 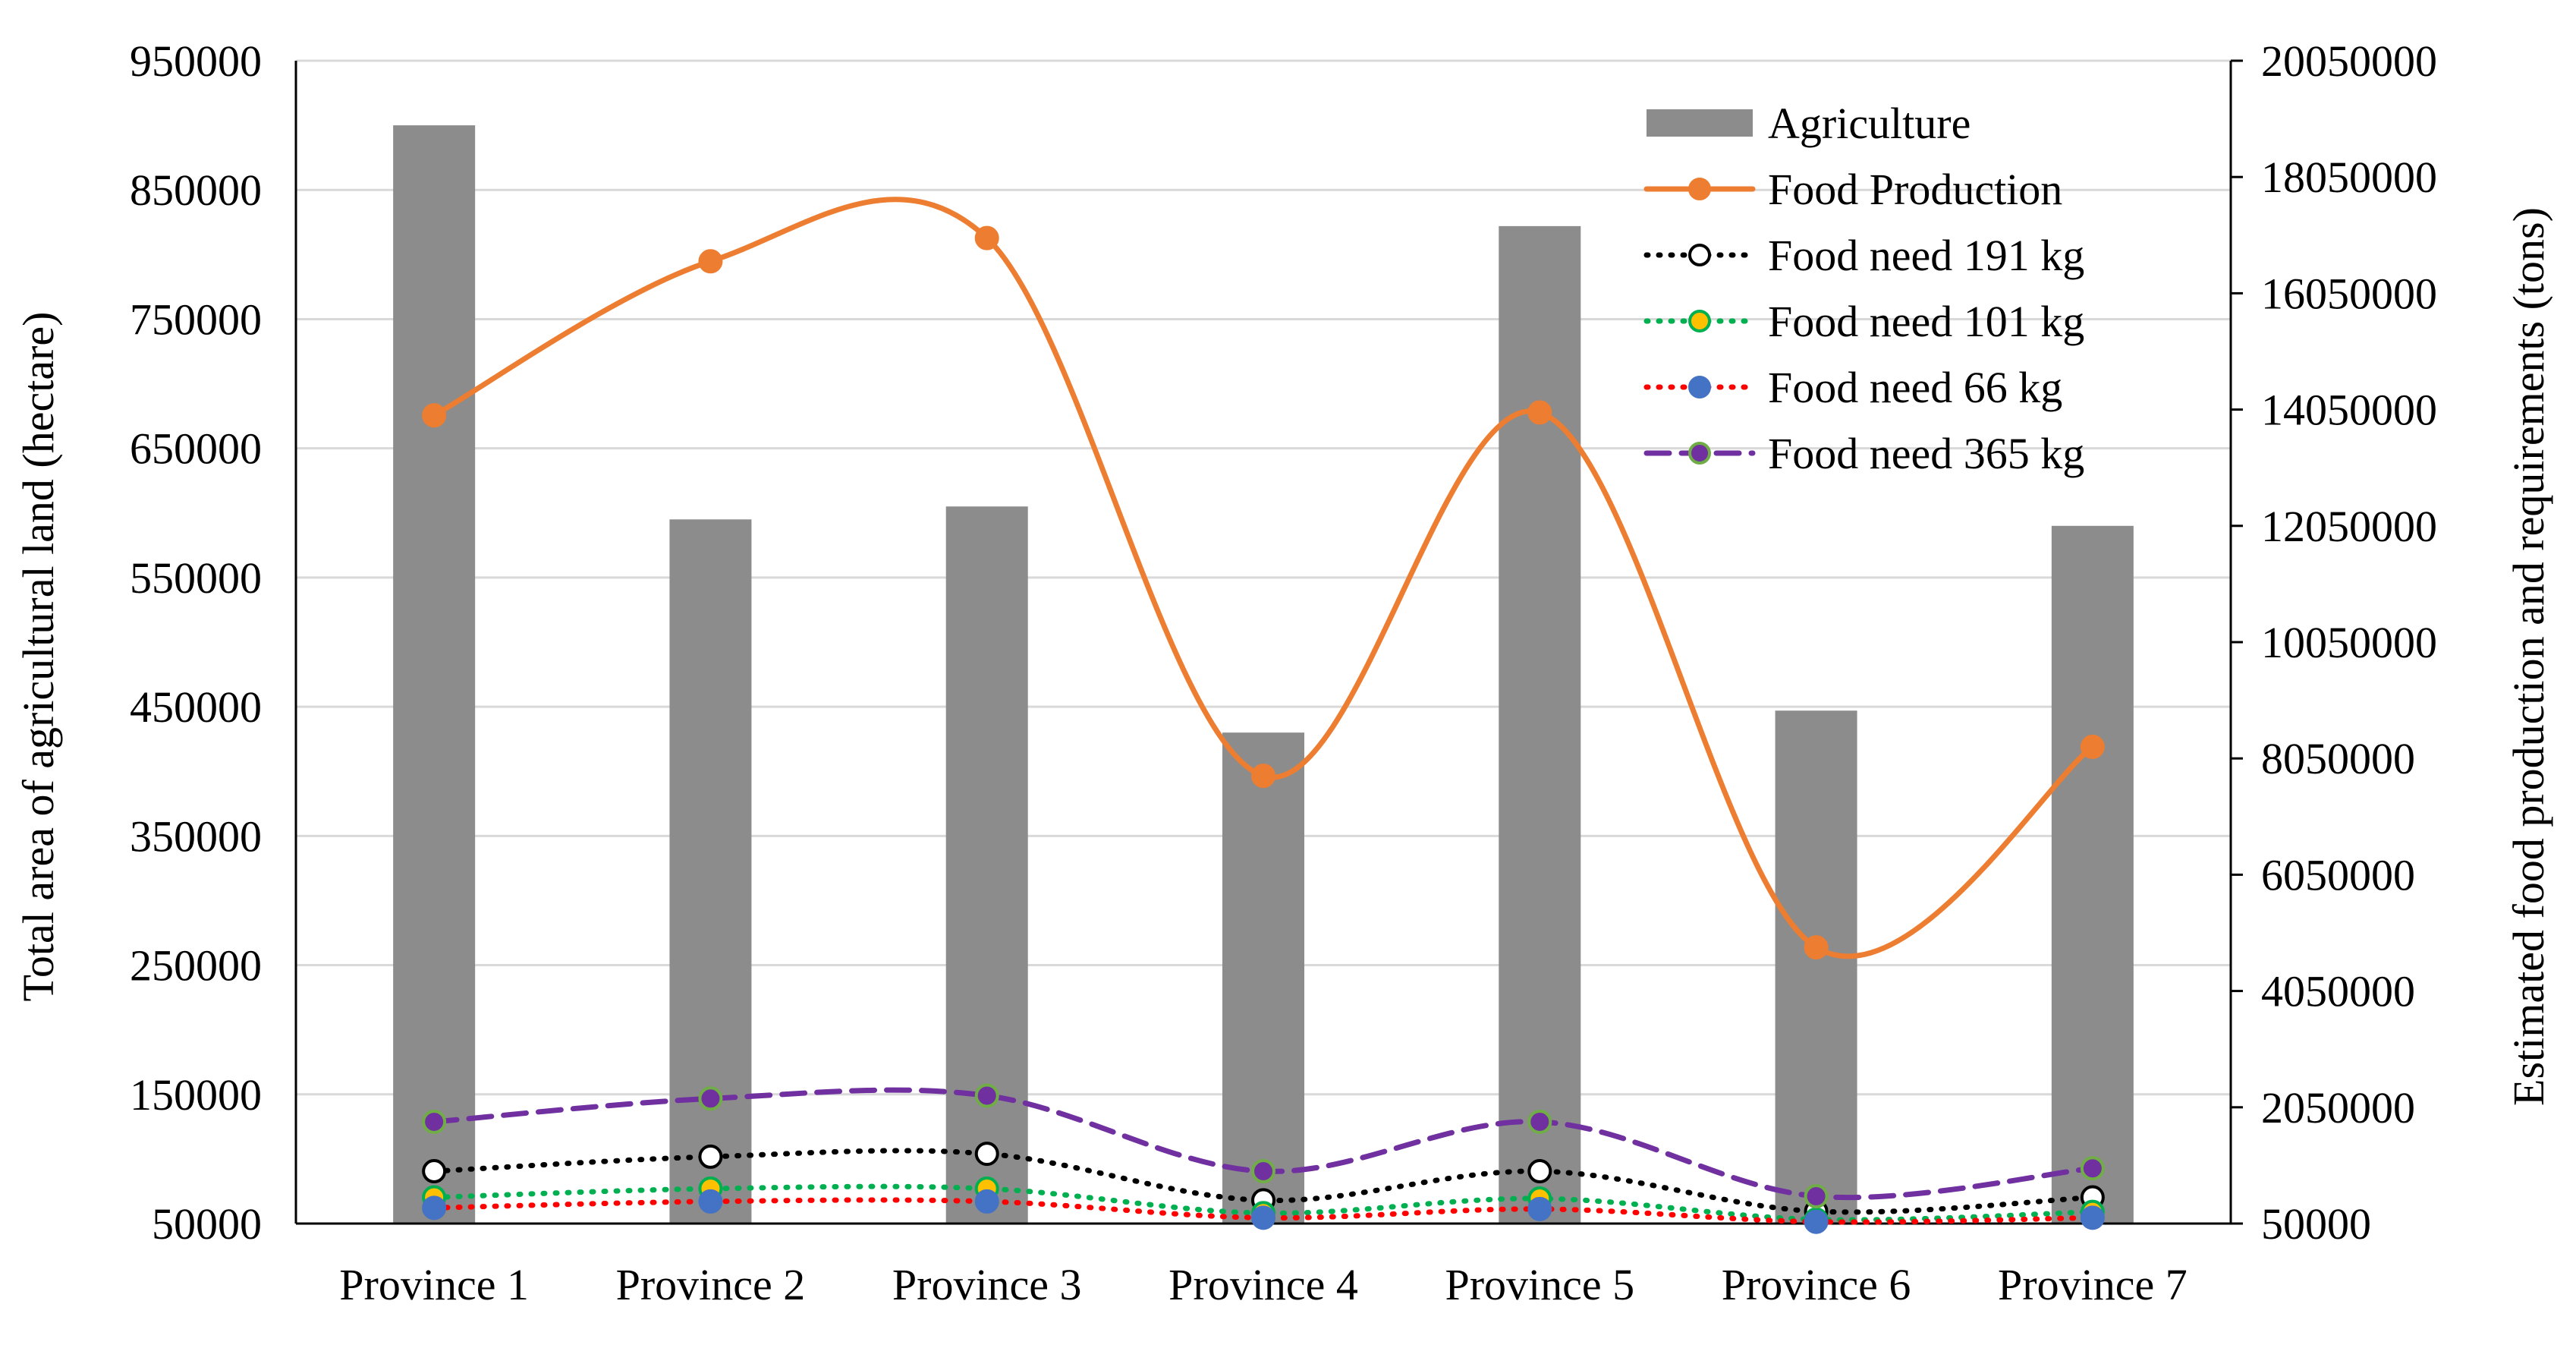 I want to click on legend-label: Food Production, so click(x=1915, y=189).